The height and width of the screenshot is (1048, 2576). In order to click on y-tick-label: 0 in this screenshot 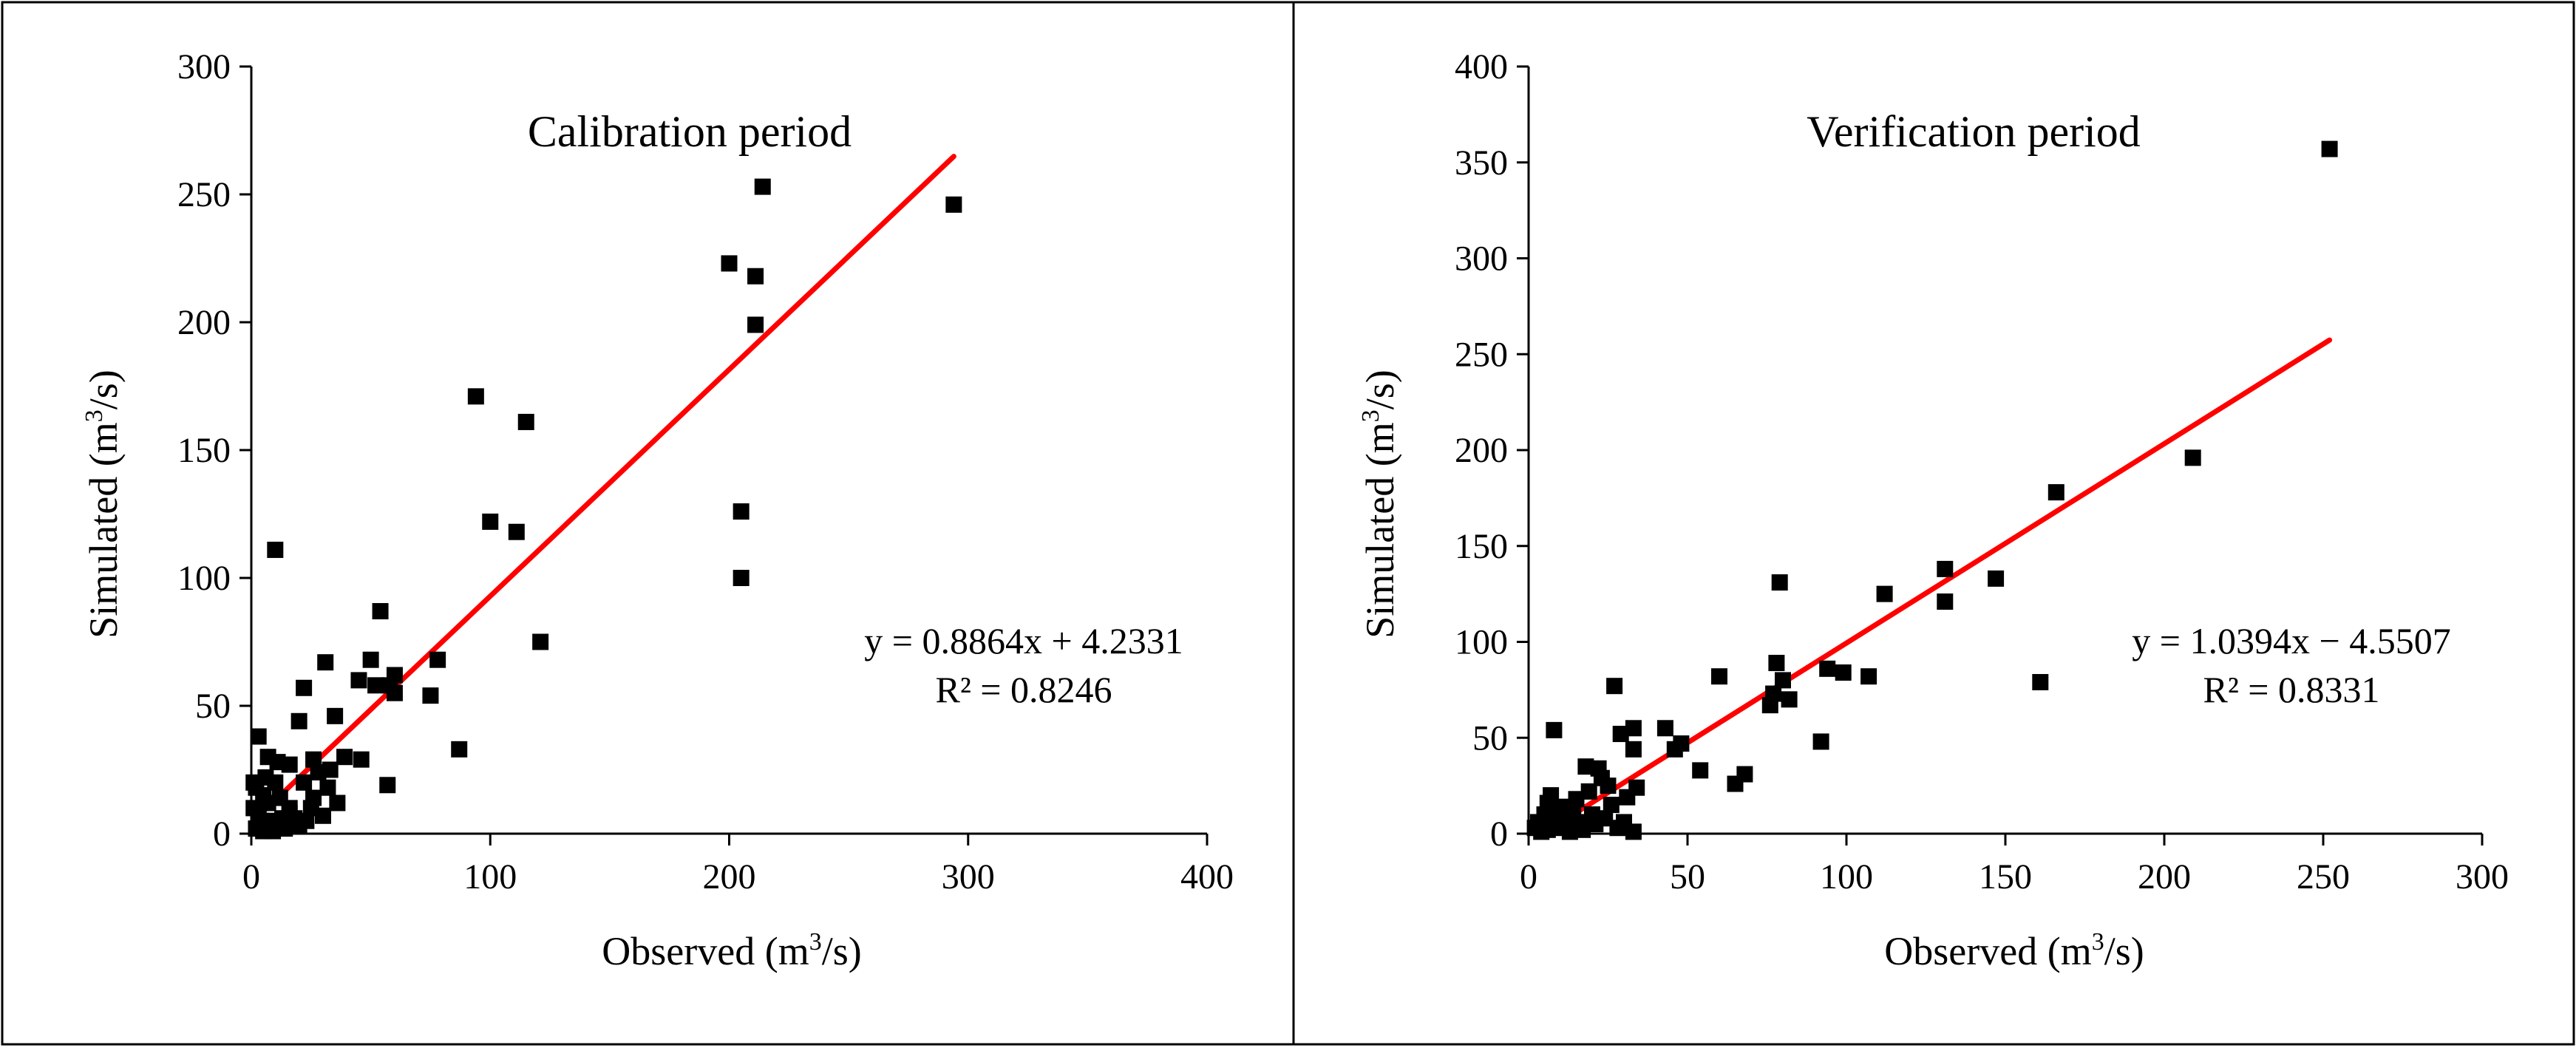, I will do `click(222, 834)`.